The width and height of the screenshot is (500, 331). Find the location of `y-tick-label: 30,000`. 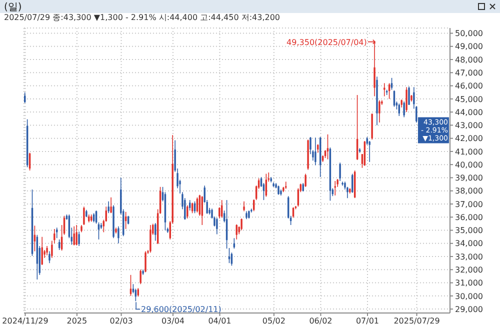

y-tick-label: 30,000 is located at coordinates (469, 296).